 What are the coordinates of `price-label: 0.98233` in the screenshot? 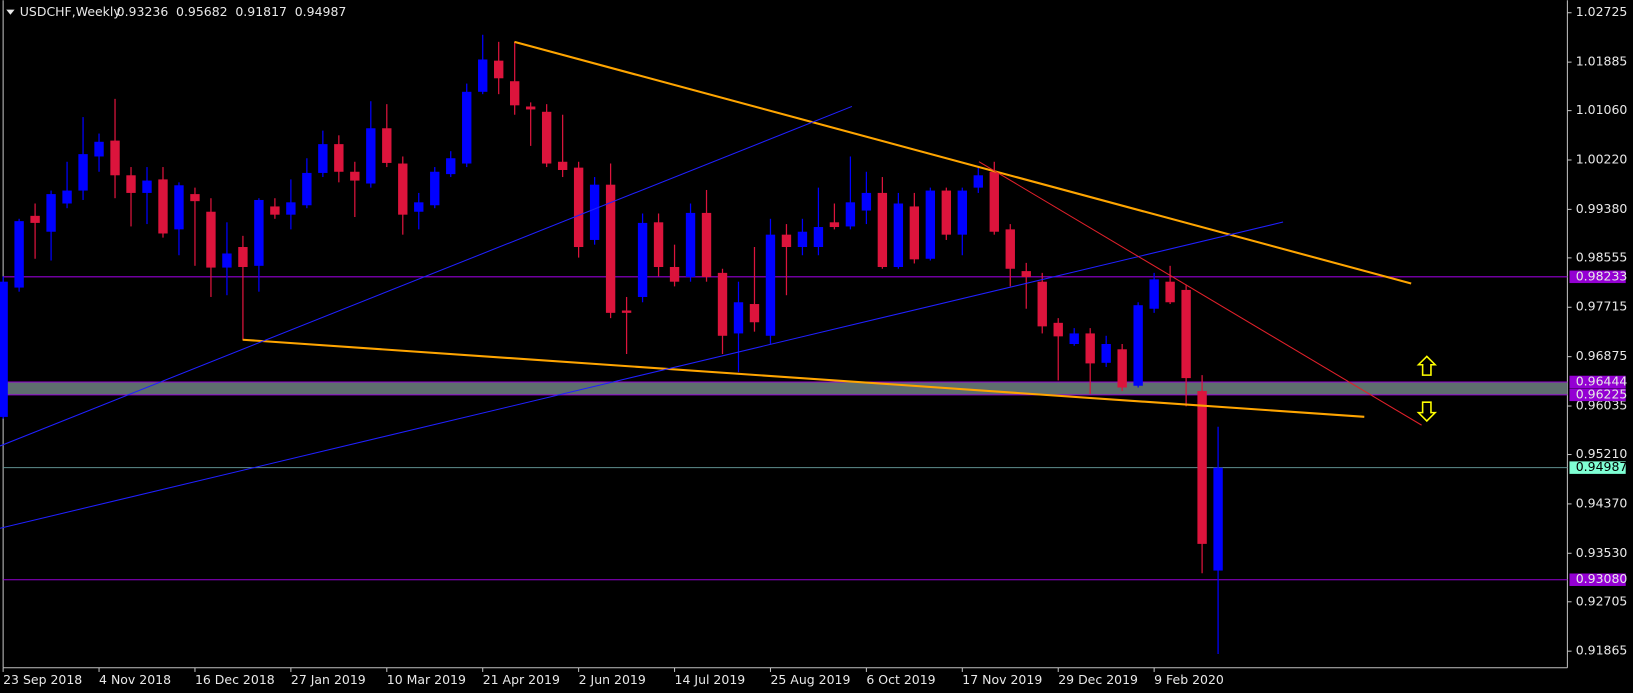 It's located at (1602, 275).